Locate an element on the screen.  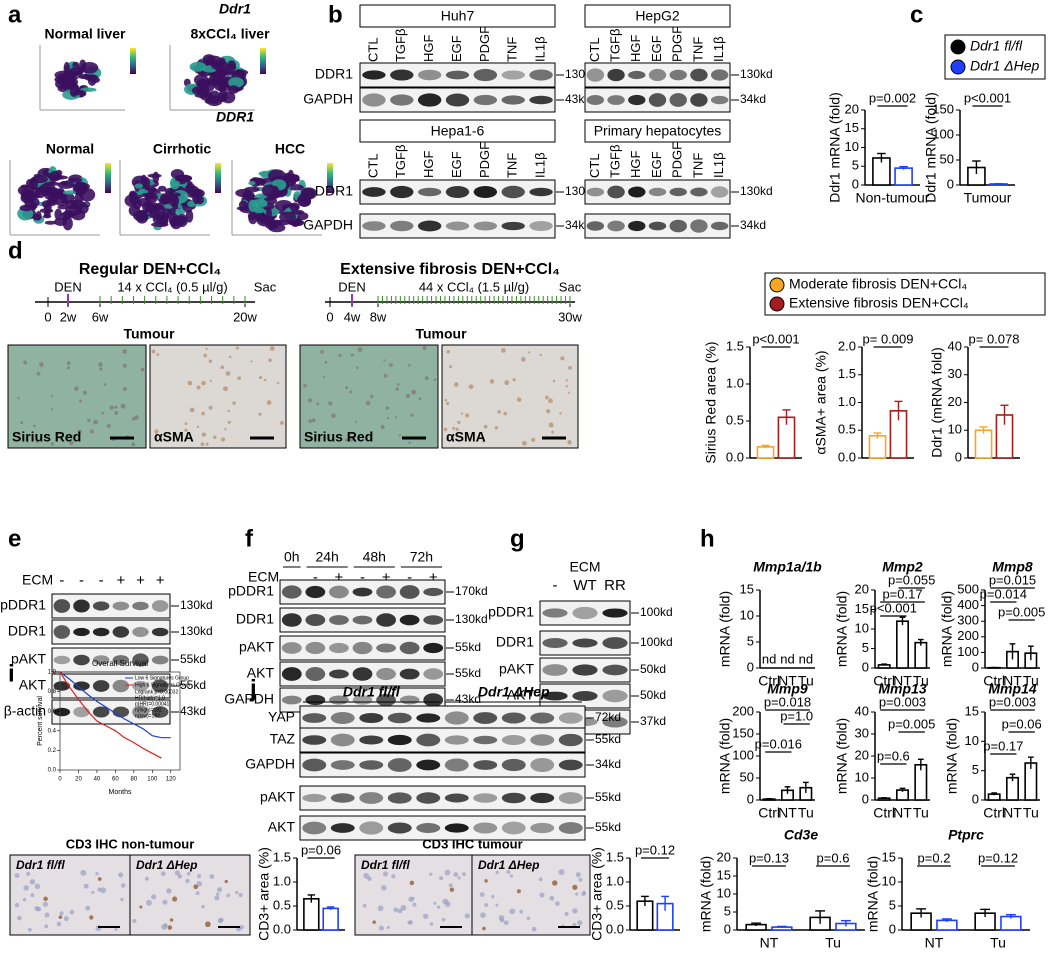
stain-label: Sirius Red is located at coordinates (46, 437).